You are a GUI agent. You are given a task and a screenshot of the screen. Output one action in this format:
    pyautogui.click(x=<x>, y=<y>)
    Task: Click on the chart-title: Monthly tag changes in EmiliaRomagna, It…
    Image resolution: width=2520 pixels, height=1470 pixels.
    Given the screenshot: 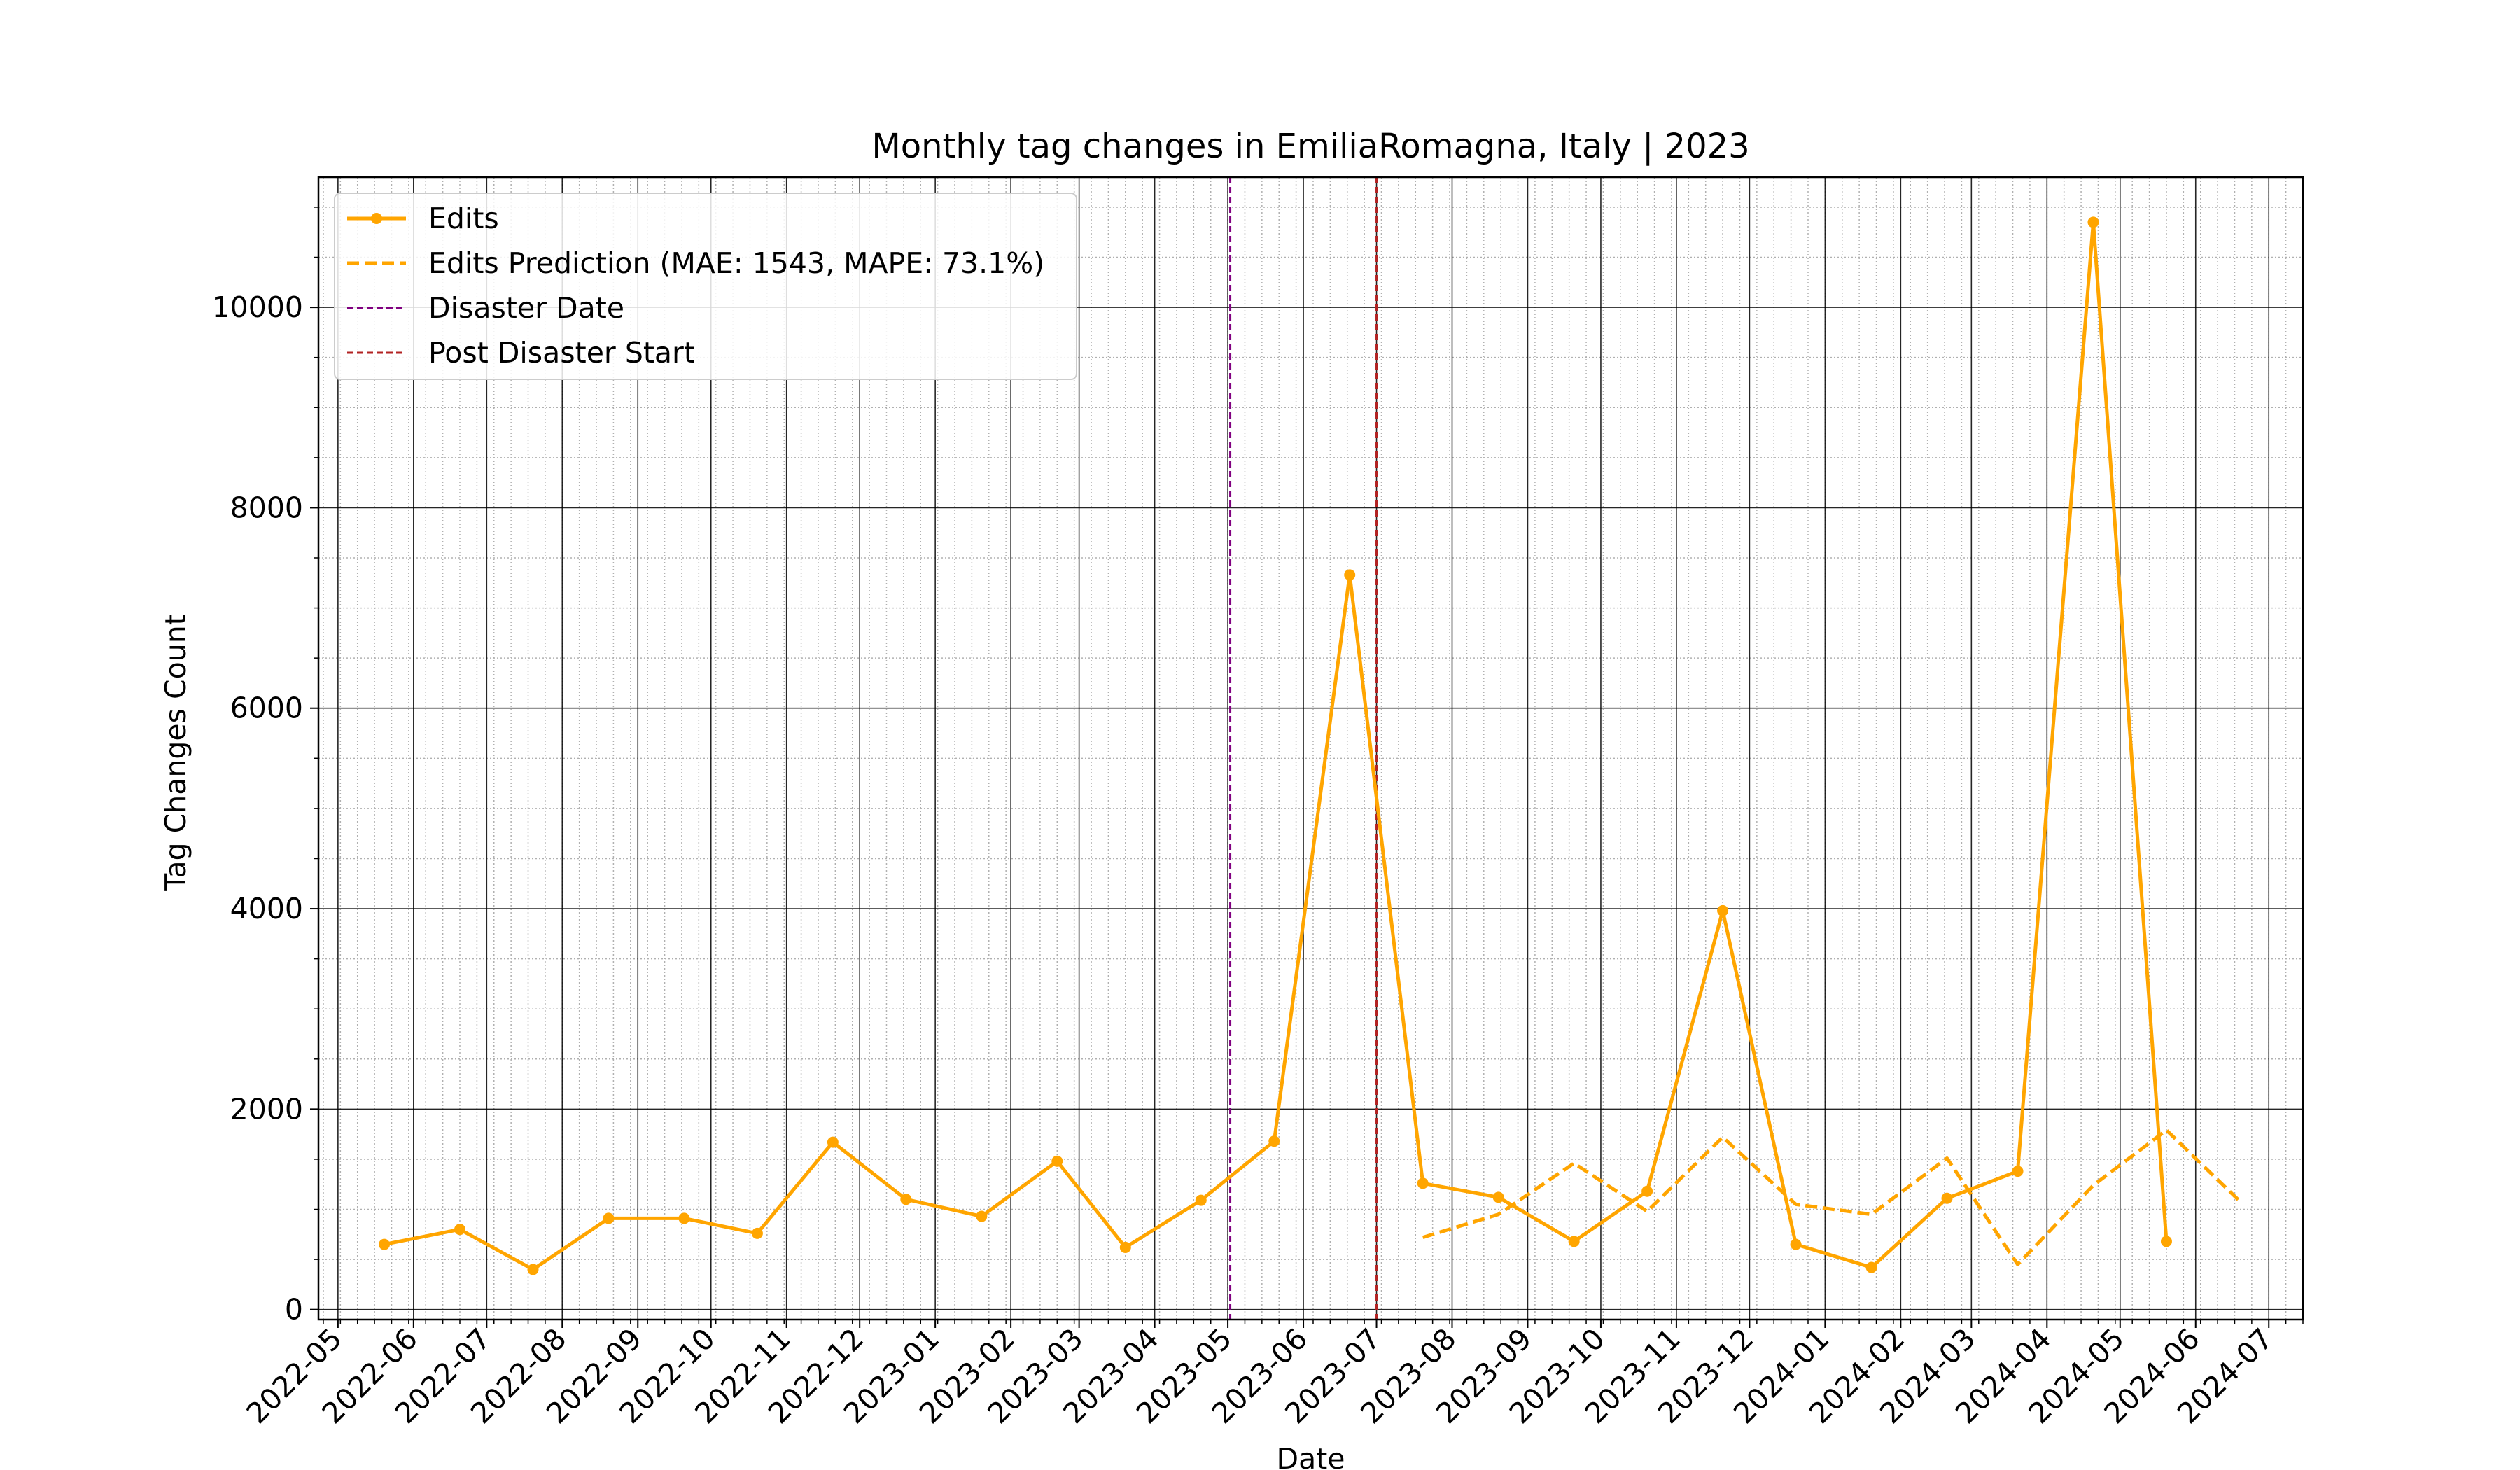 What is the action you would take?
    pyautogui.click(x=1310, y=146)
    